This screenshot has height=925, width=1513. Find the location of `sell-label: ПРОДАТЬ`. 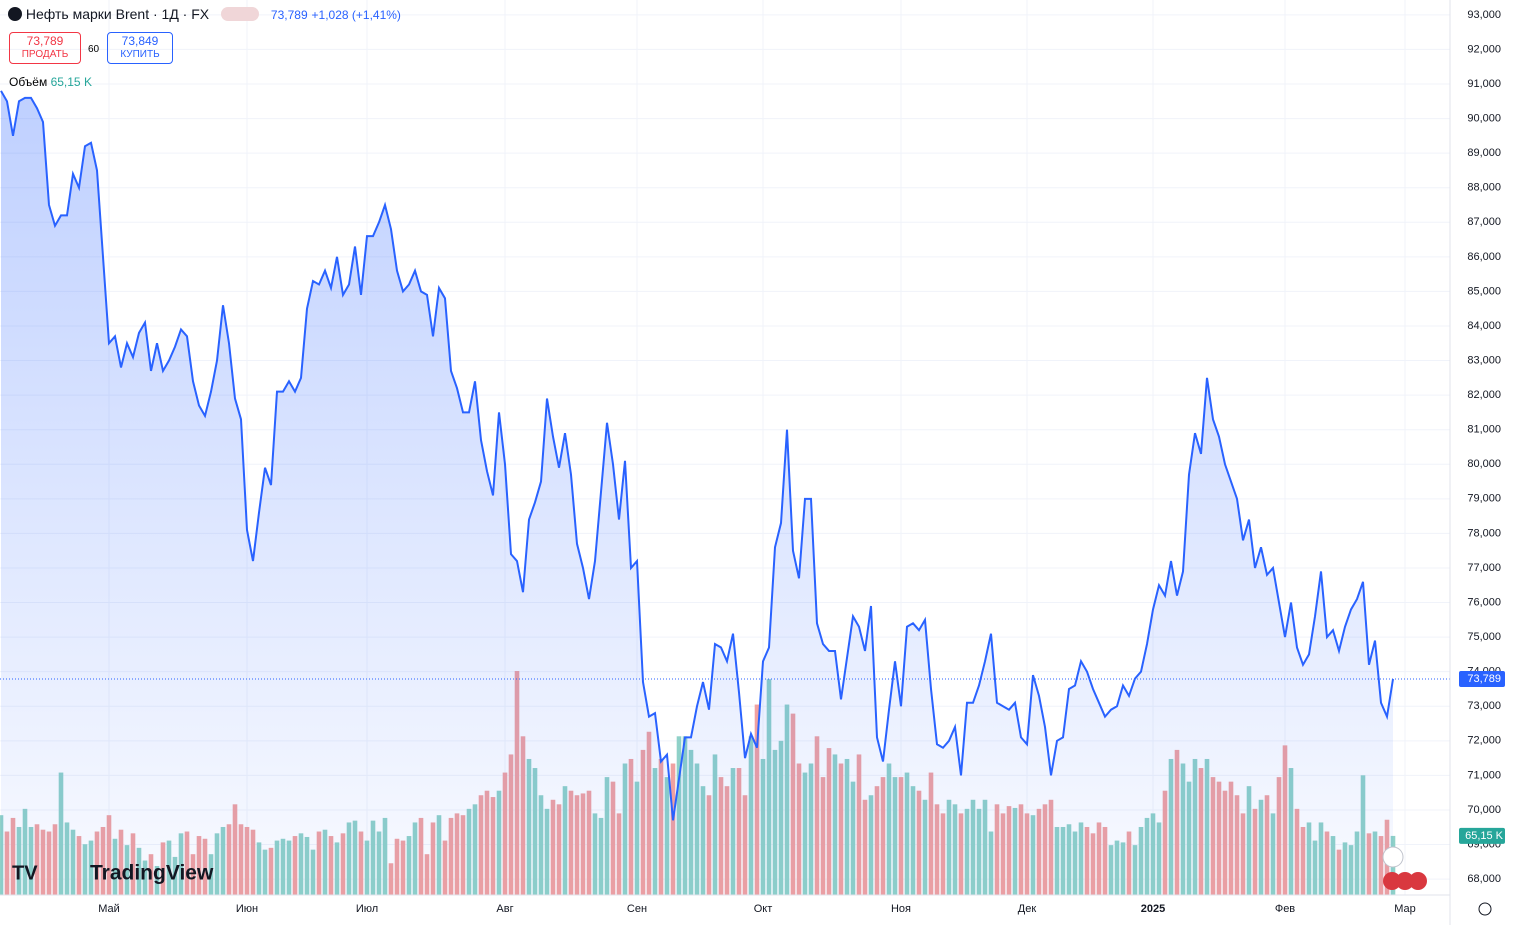

sell-label: ПРОДАТЬ is located at coordinates (45, 54).